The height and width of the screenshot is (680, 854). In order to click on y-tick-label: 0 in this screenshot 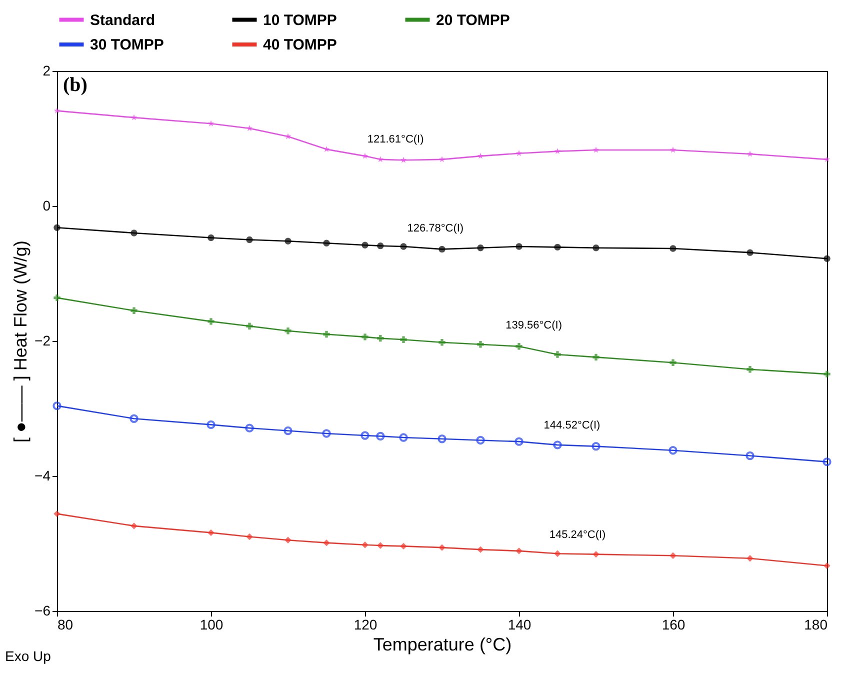, I will do `click(46, 206)`.